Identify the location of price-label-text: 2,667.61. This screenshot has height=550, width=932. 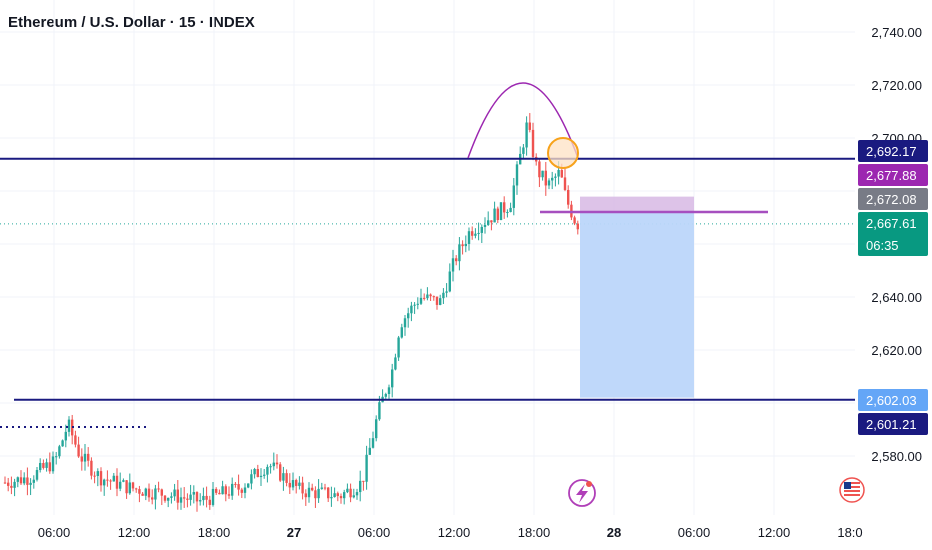
(891, 223).